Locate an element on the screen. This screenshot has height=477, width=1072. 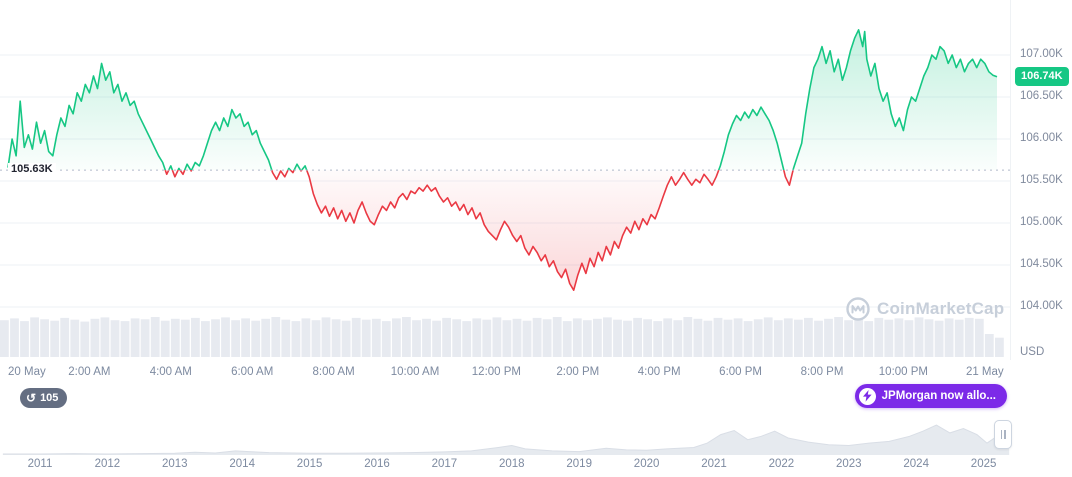
y-axis-tick: 105.50K is located at coordinates (1041, 180).